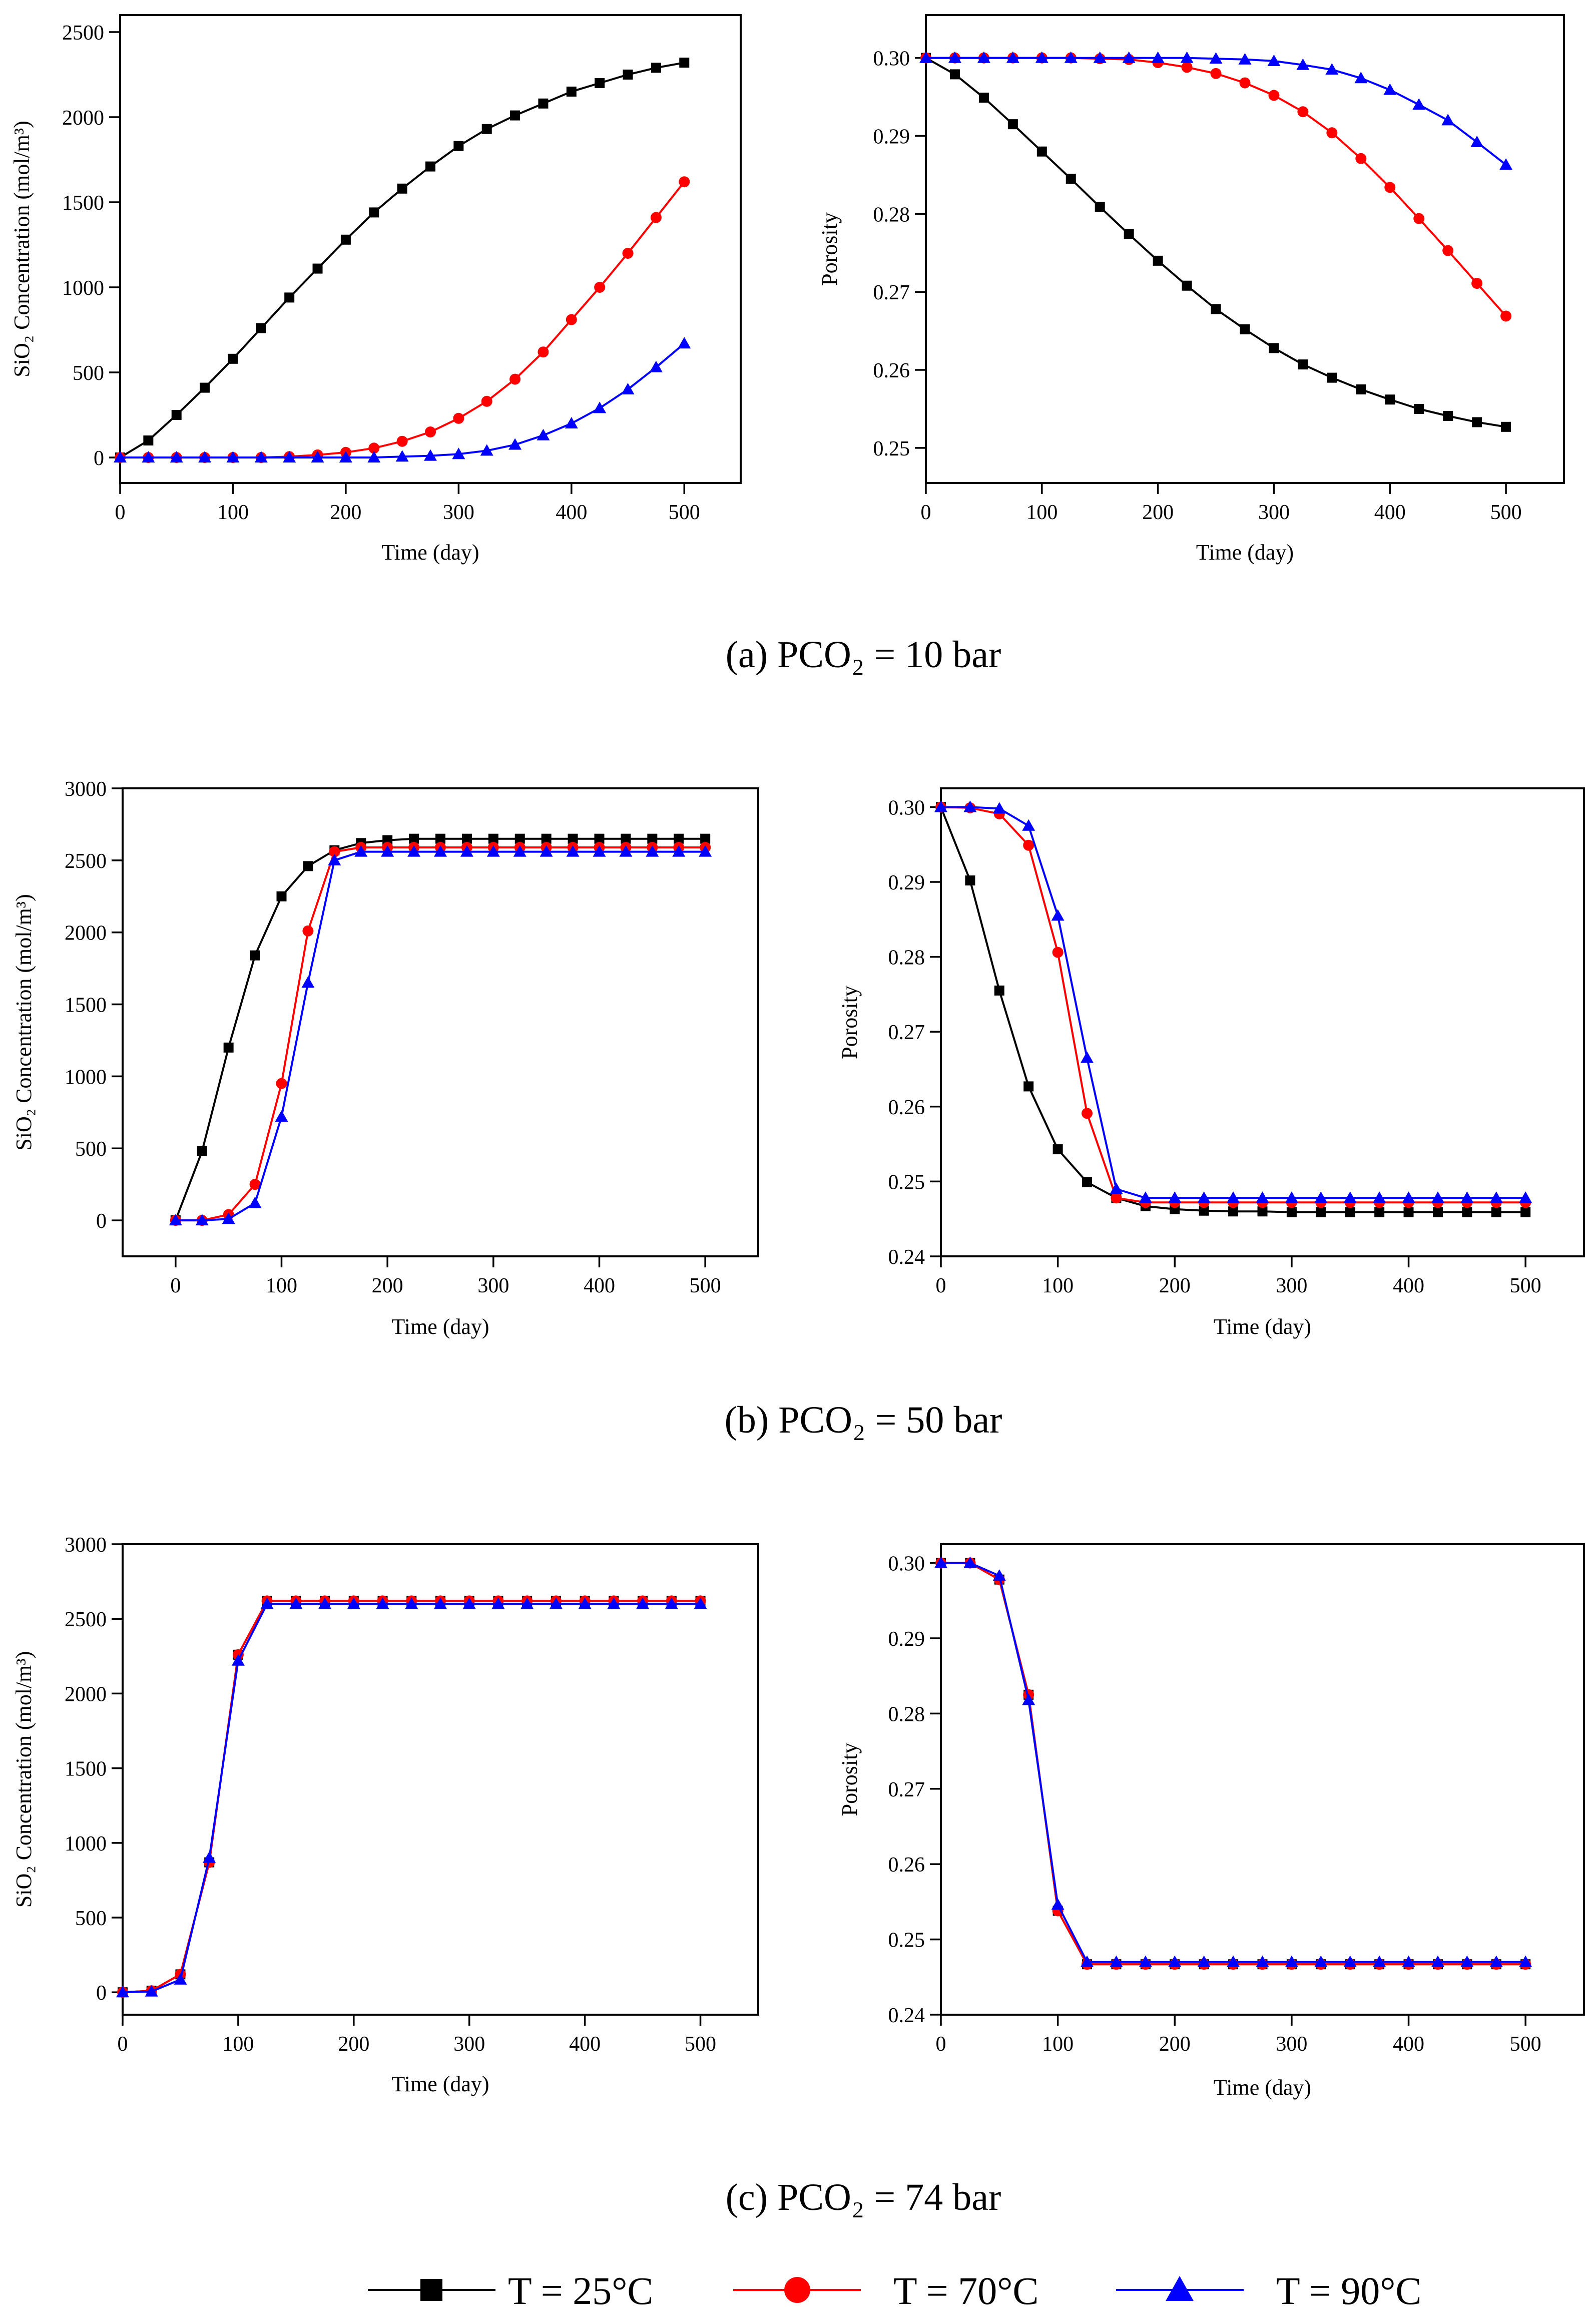 The image size is (1596, 2315). What do you see at coordinates (101, 1994) in the screenshot?
I see `y-tick-label: 0` at bounding box center [101, 1994].